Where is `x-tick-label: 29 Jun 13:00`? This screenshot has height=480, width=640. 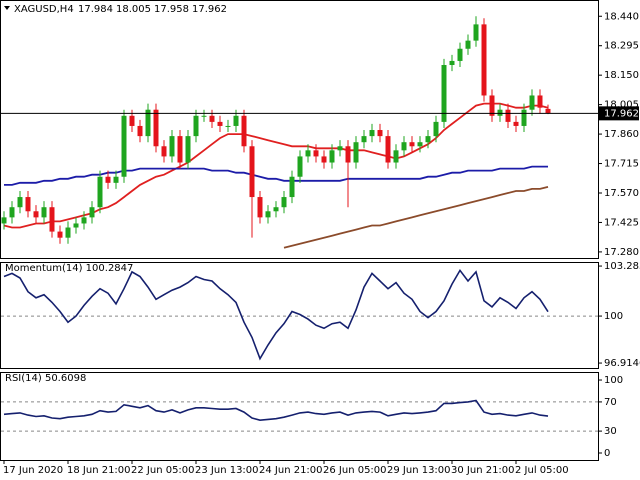
x-tick-label: 29 Jun 13:00 is located at coordinates (419, 470).